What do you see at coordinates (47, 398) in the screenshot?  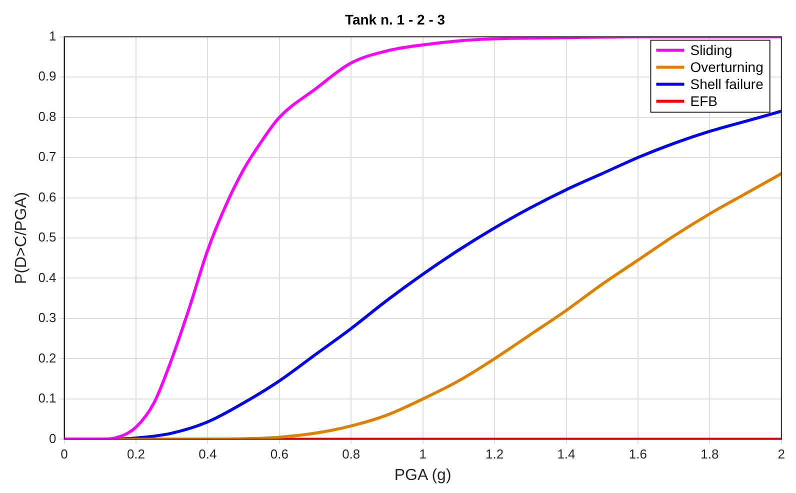 I see `y-tick-label: 0.1` at bounding box center [47, 398].